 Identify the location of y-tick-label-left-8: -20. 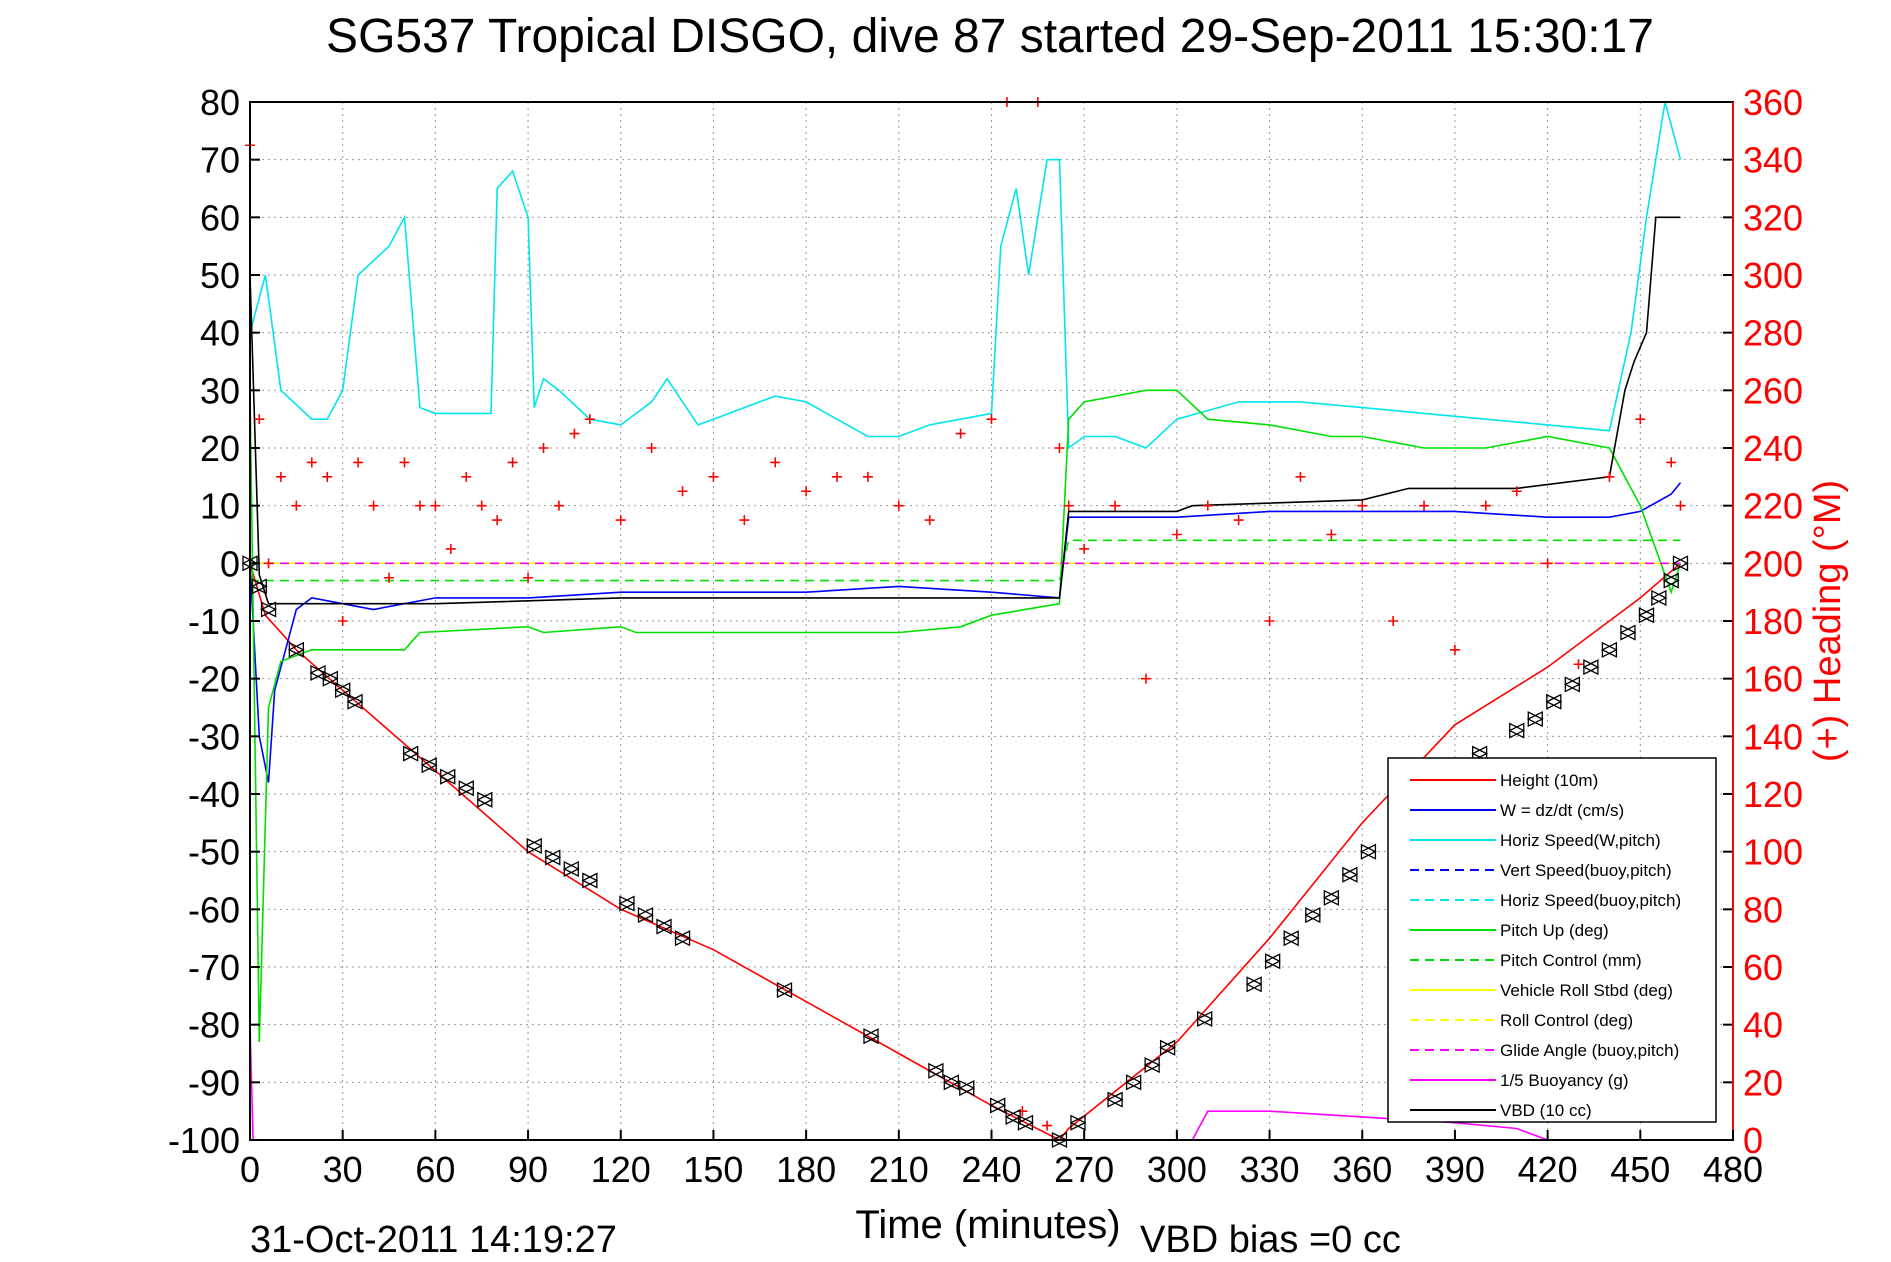
(214, 679).